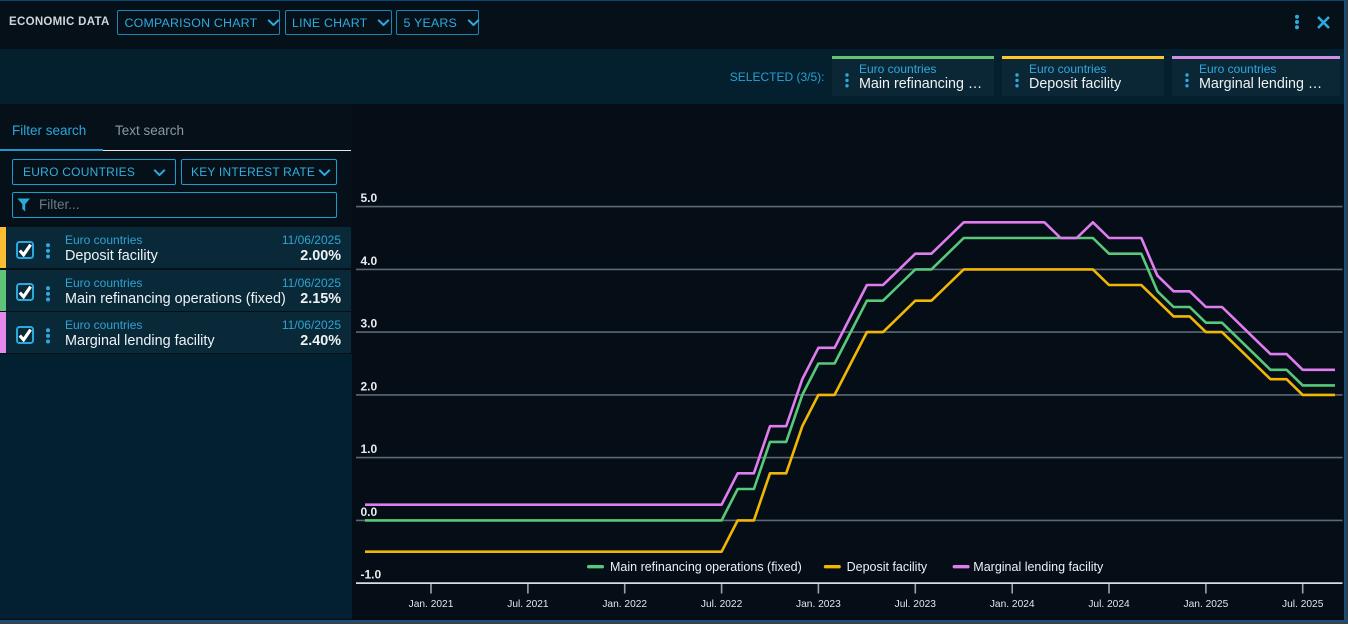  What do you see at coordinates (369, 324) in the screenshot?
I see `svg-text: 3.0` at bounding box center [369, 324].